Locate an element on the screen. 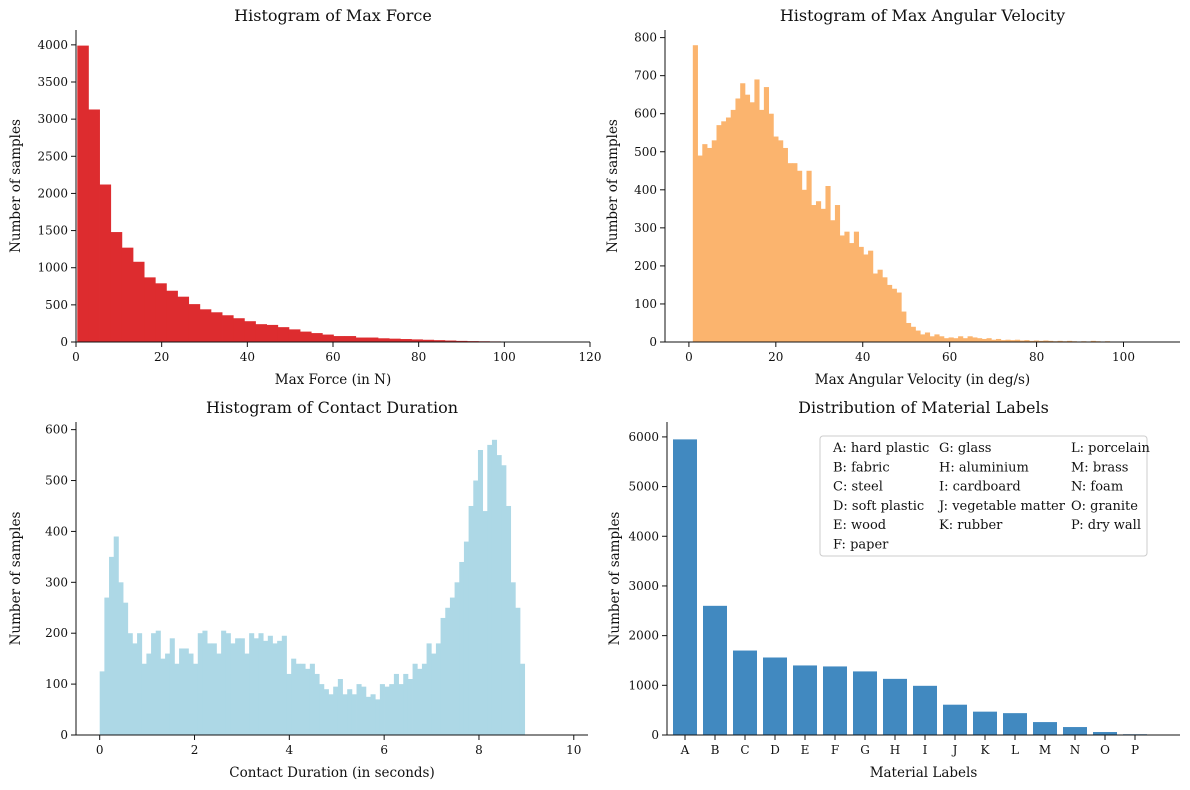 The image size is (1190, 790). y-tick-label: 300 is located at coordinates (56, 582).